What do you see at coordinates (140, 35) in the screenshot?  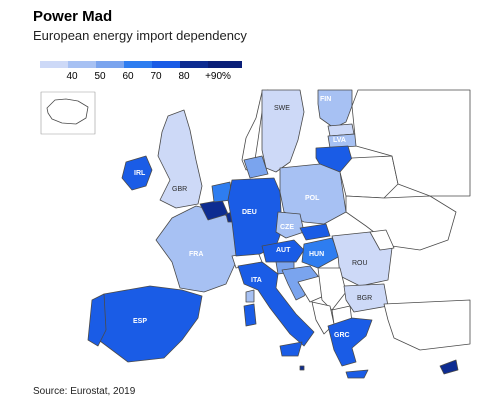 I see `chart-subtitle: European energy import dependency` at bounding box center [140, 35].